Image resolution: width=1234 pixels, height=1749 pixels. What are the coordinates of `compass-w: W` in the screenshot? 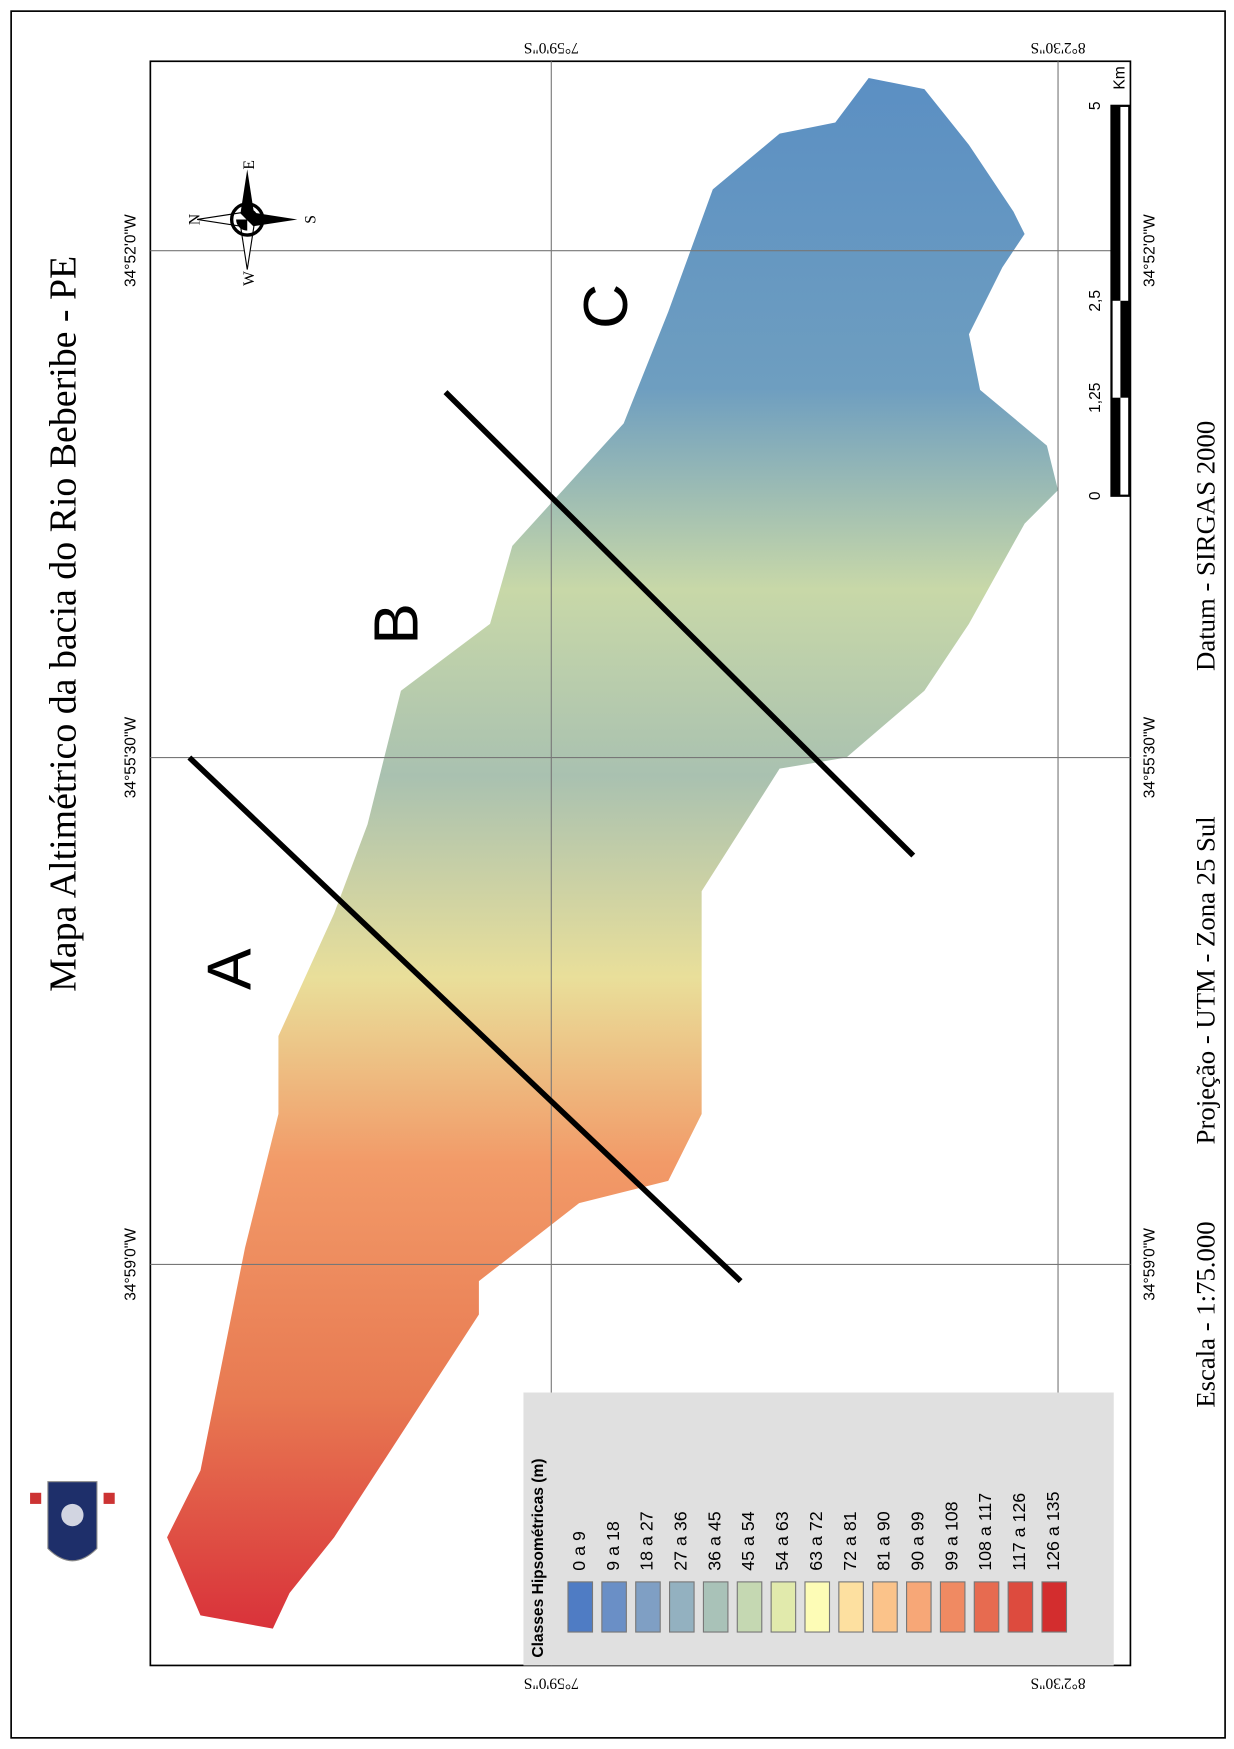 It's located at (249, 278).